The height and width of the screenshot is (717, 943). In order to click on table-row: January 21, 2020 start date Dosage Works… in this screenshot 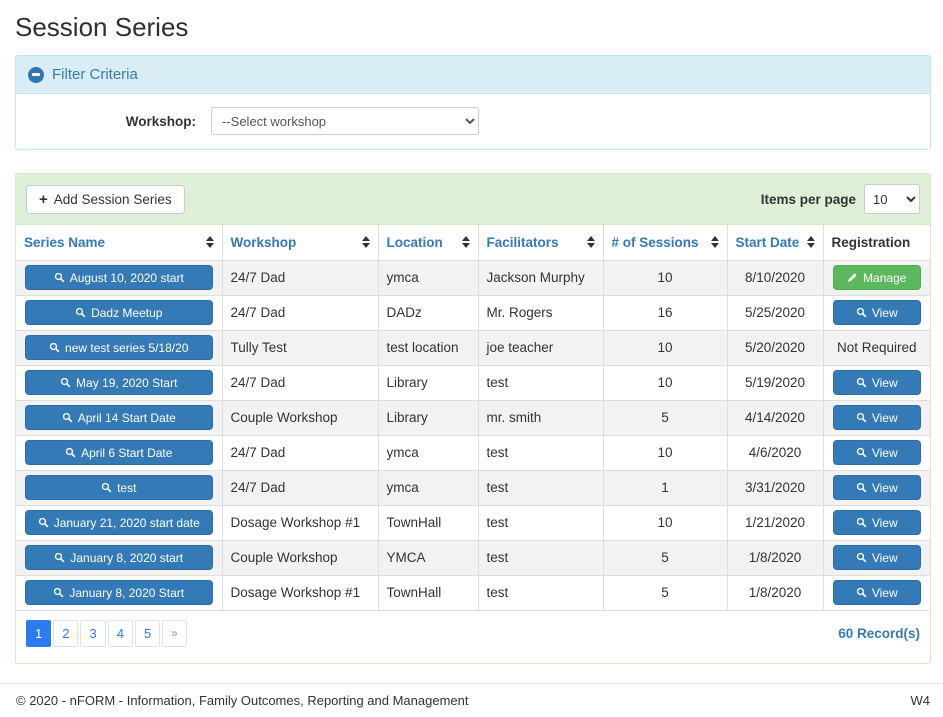, I will do `click(473, 523)`.